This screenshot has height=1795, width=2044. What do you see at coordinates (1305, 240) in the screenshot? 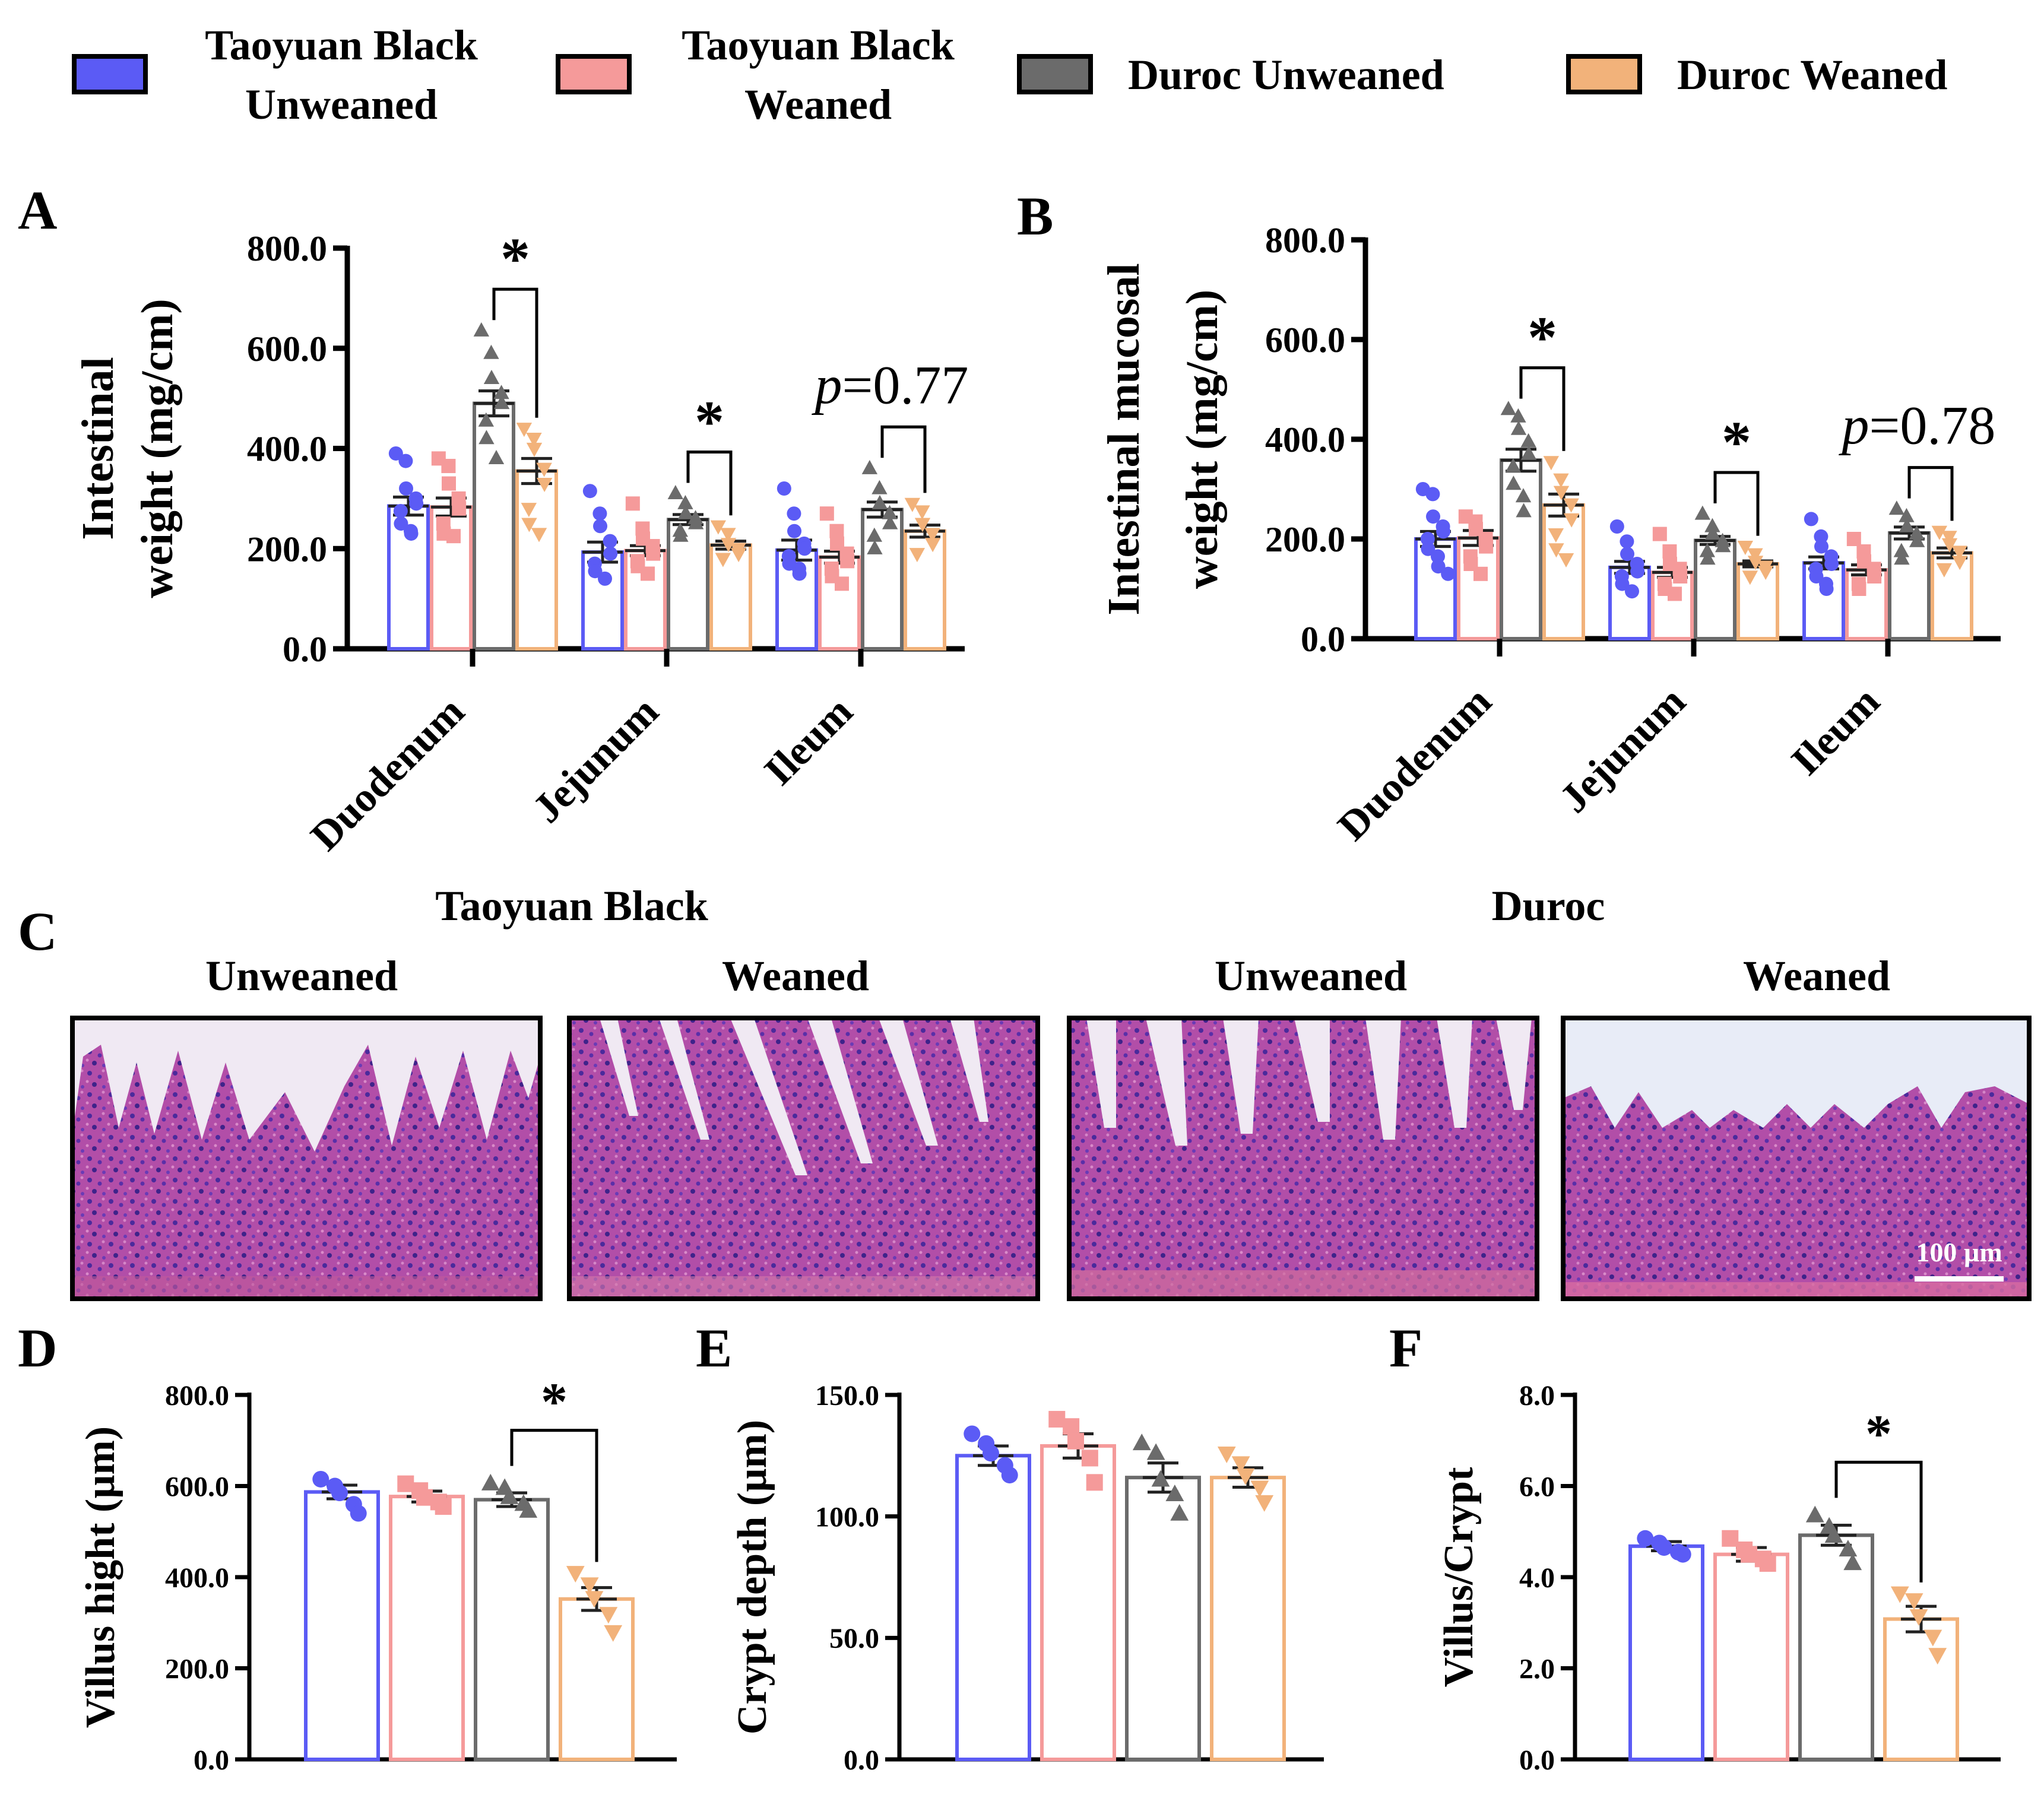
I see `y-tick-label: 800.0` at bounding box center [1305, 240].